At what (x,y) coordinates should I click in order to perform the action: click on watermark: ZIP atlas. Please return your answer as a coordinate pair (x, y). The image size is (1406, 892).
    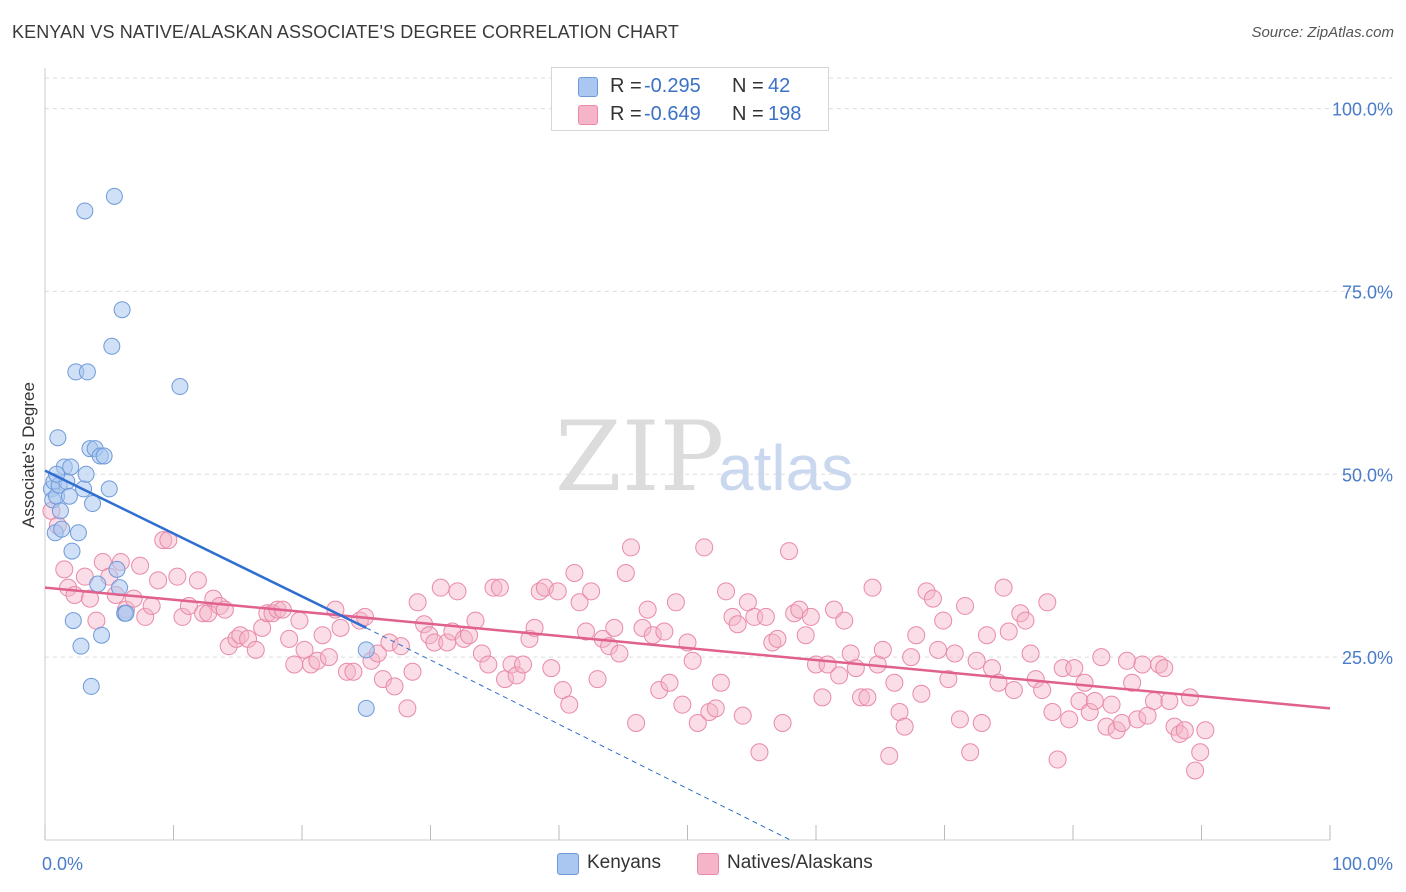
    Looking at the image, I should click on (704, 457).